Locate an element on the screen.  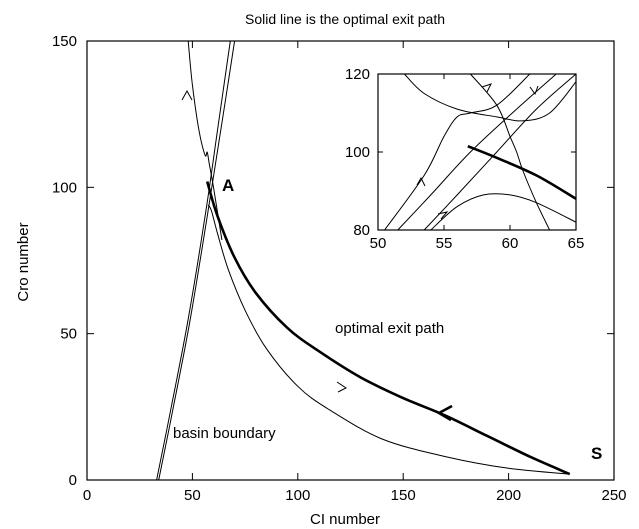
inset-x-tick-label-2: 60 is located at coordinates (510, 243).